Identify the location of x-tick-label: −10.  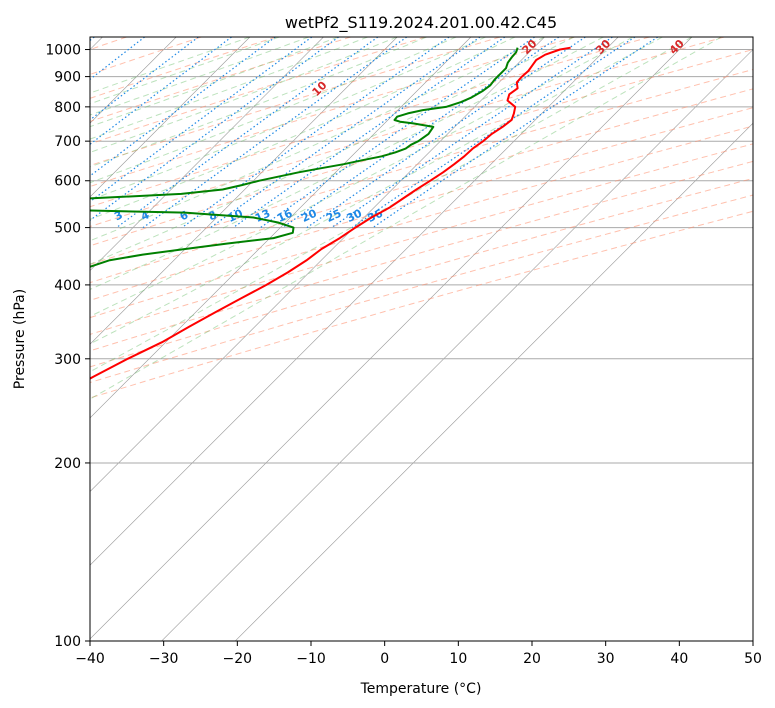
(311, 659).